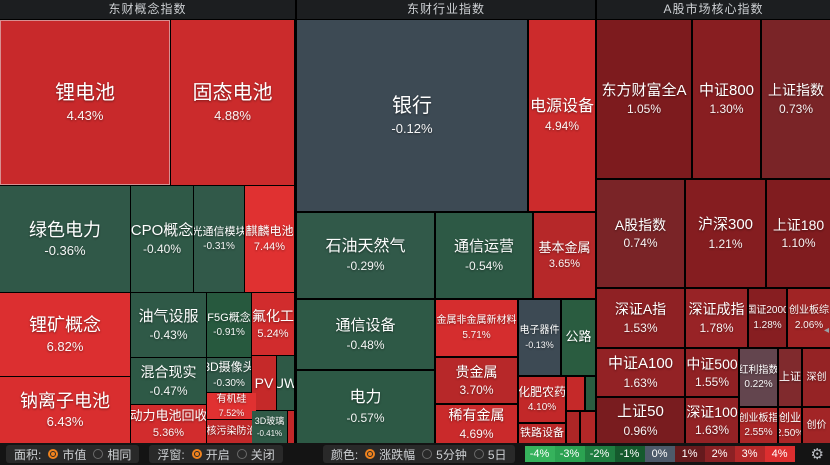 Image resolution: width=830 pixels, height=465 pixels. Describe the element at coordinates (232, 102) in the screenshot. I see `treemap-tile: 固态电池 4.88%` at that location.